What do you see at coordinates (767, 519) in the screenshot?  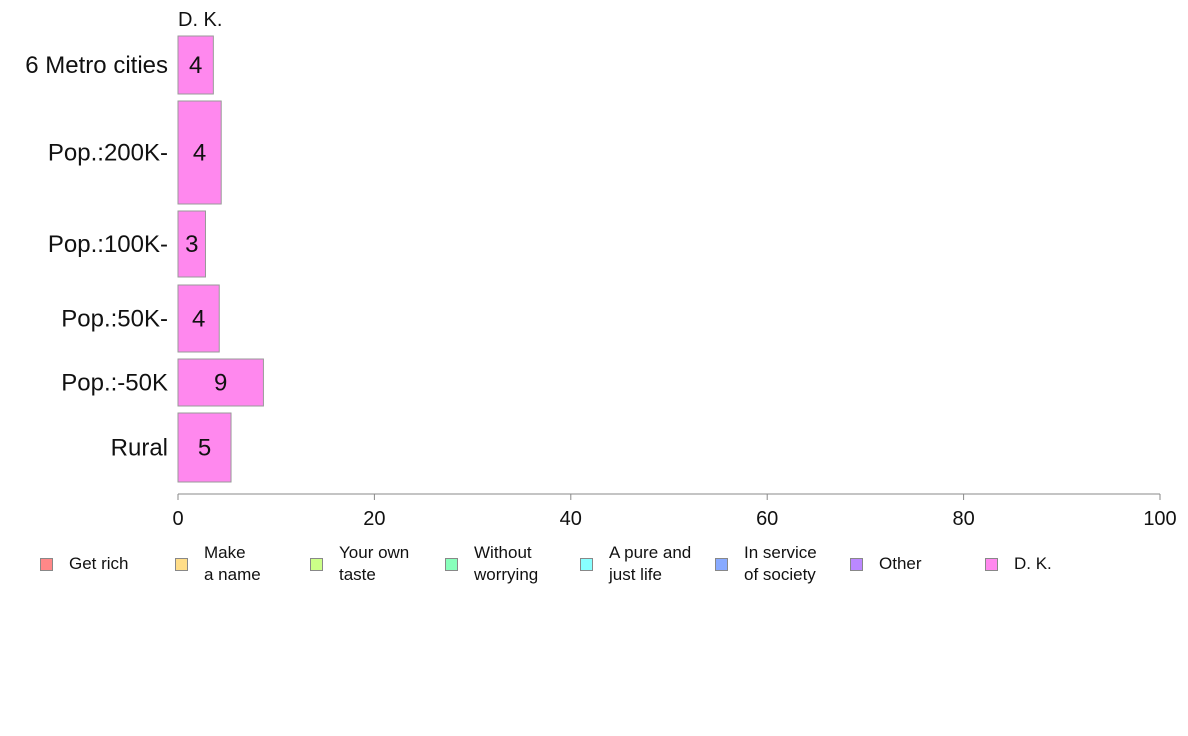 I see `x-tick-label: 60` at bounding box center [767, 519].